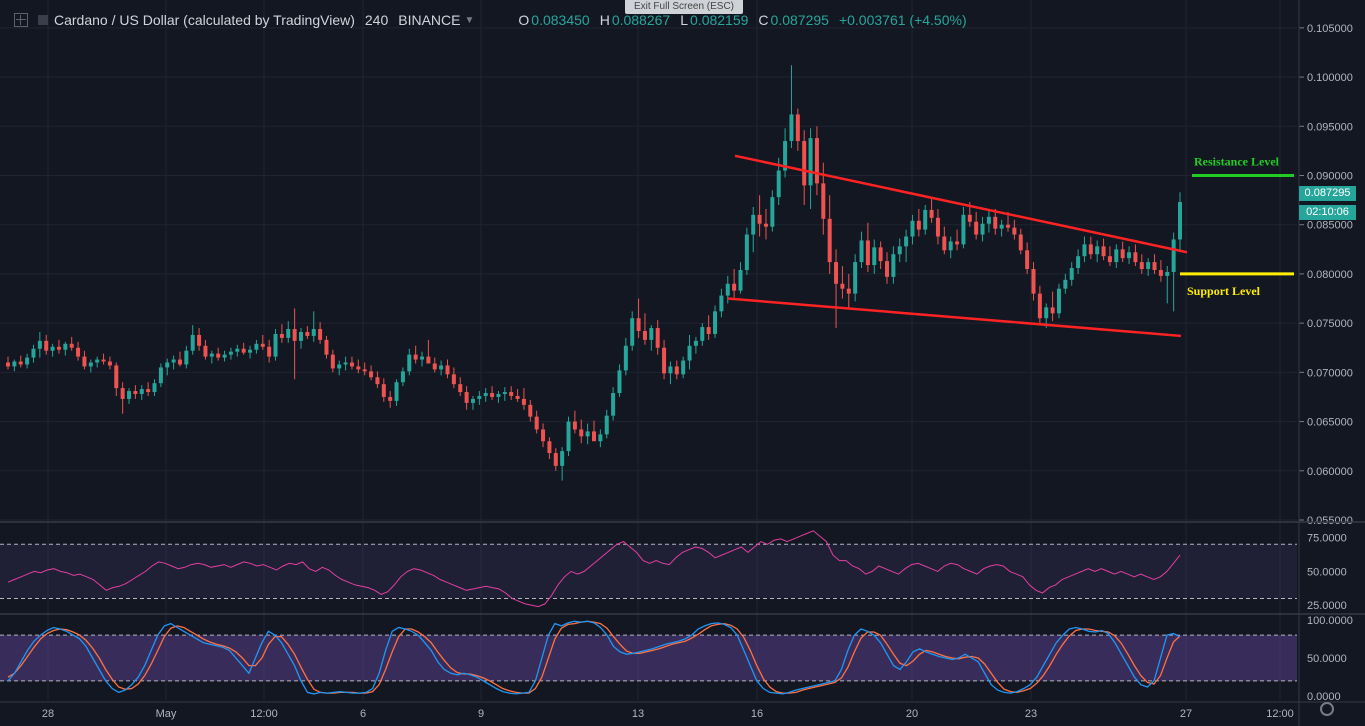 Image resolution: width=1365 pixels, height=726 pixels. I want to click on stoch-tick-label: 50.0000, so click(1327, 659).